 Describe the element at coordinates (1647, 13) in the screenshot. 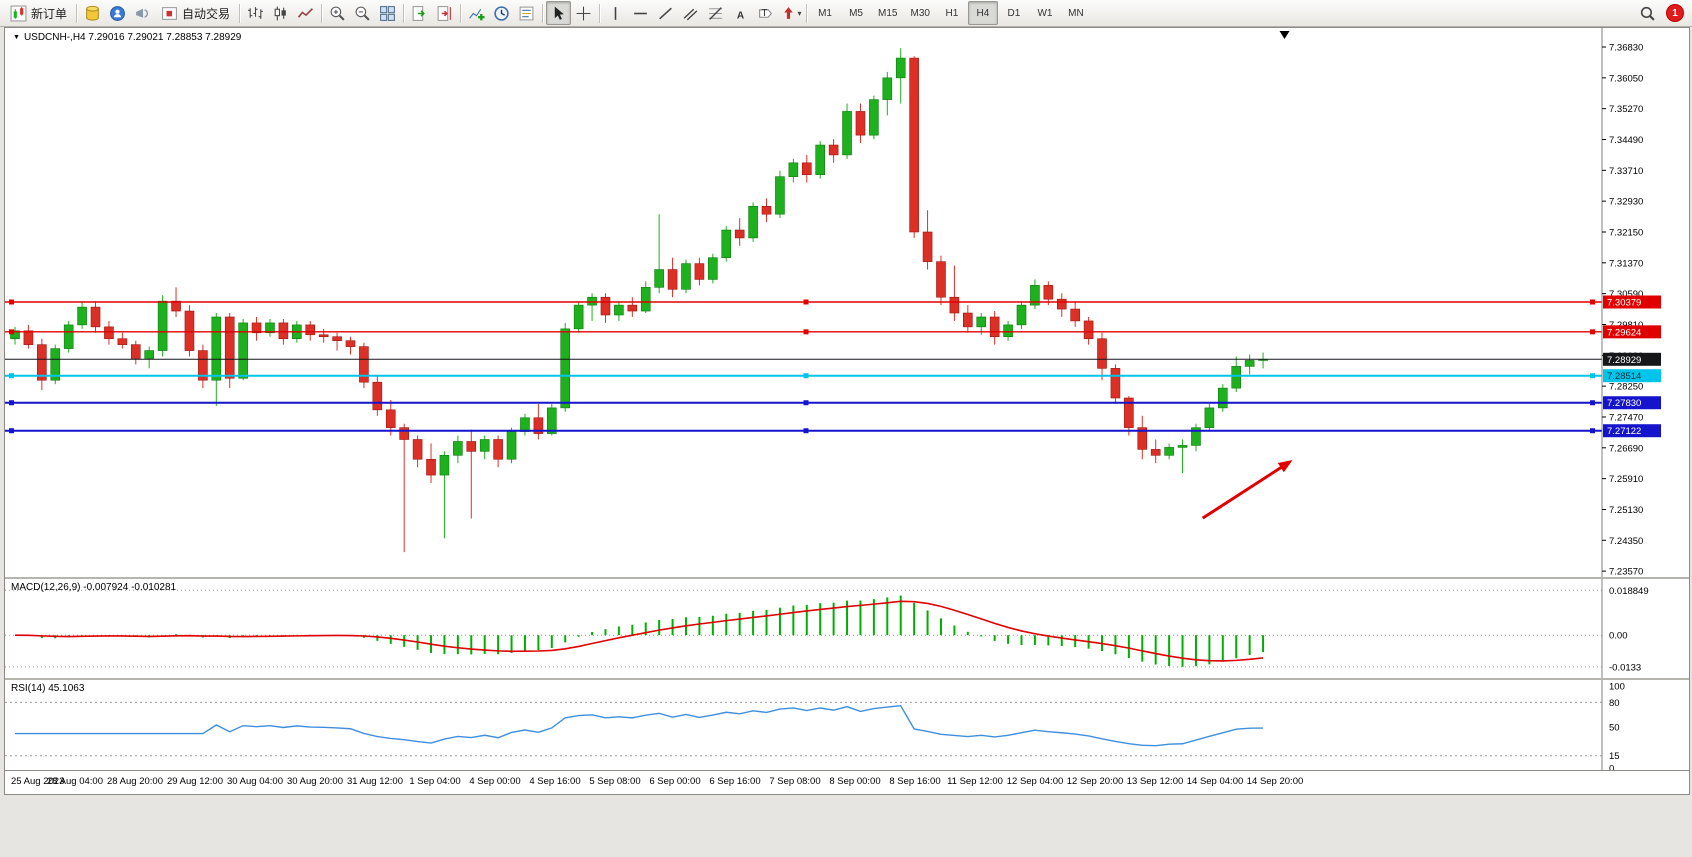

I see `search-button` at that location.